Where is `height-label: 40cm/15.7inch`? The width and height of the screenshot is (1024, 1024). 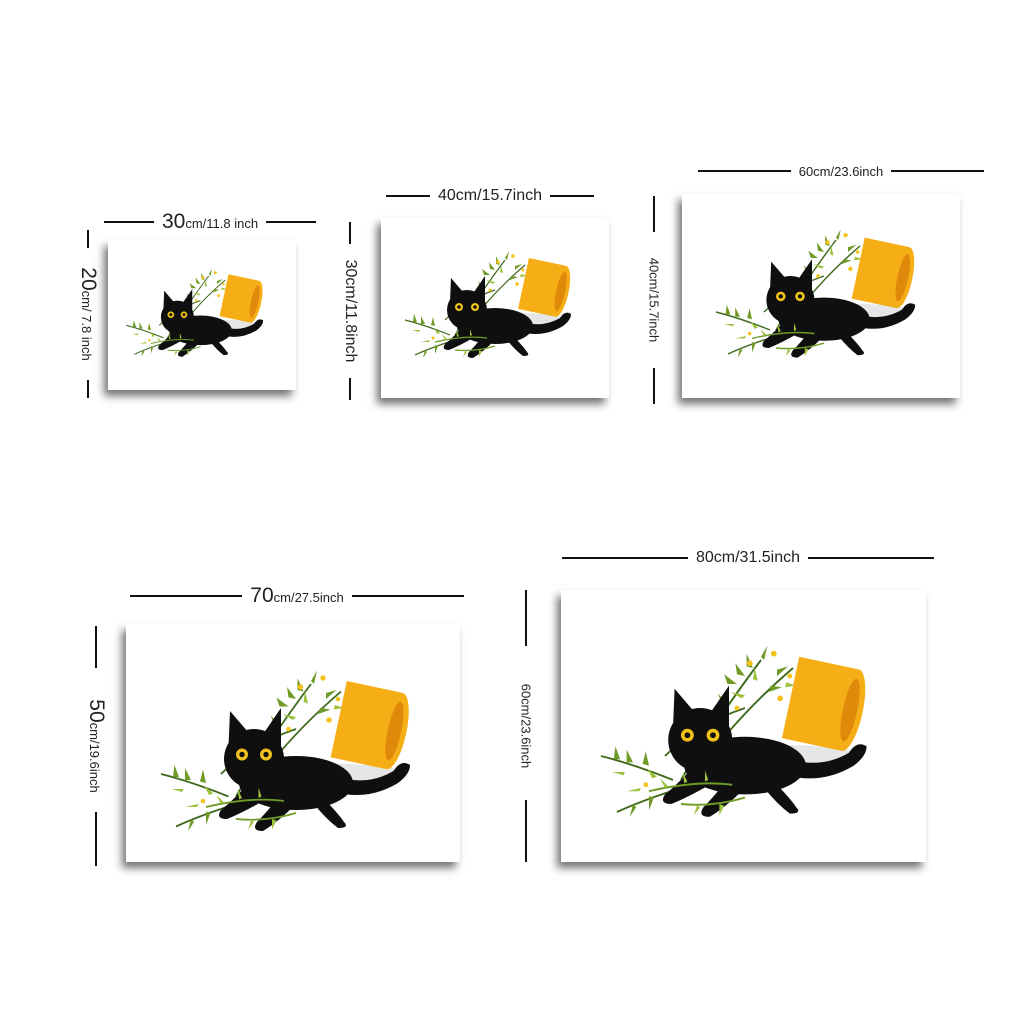
height-label: 40cm/15.7inch is located at coordinates (654, 300).